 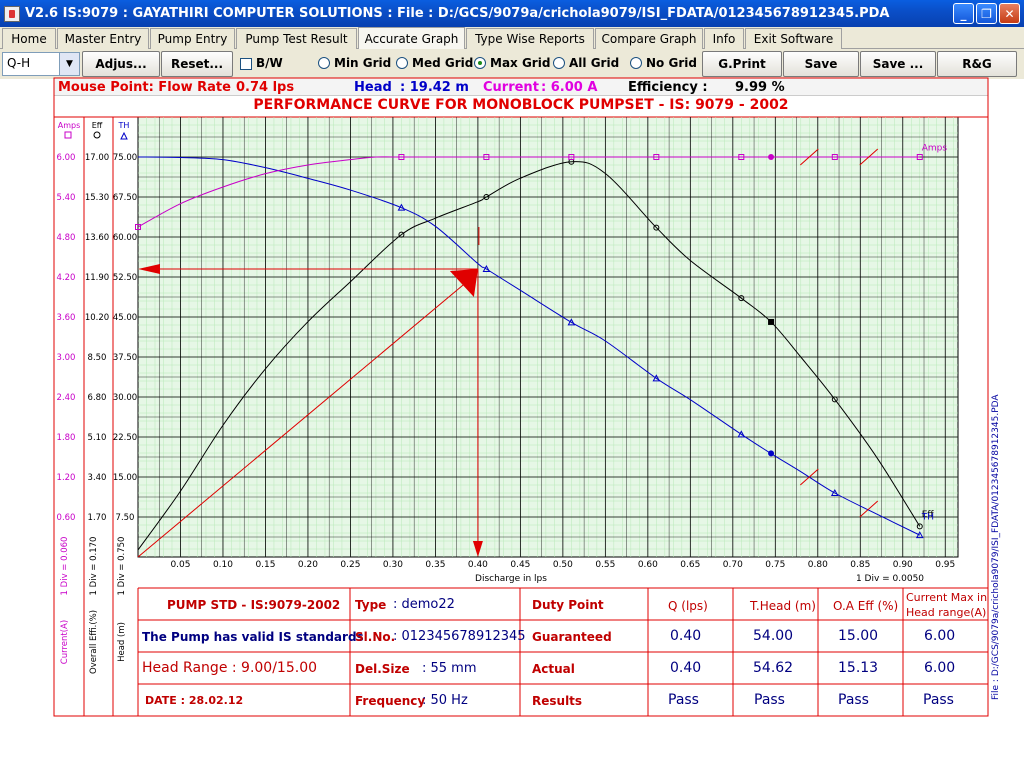 I want to click on rg-button: R&G, so click(x=977, y=64).